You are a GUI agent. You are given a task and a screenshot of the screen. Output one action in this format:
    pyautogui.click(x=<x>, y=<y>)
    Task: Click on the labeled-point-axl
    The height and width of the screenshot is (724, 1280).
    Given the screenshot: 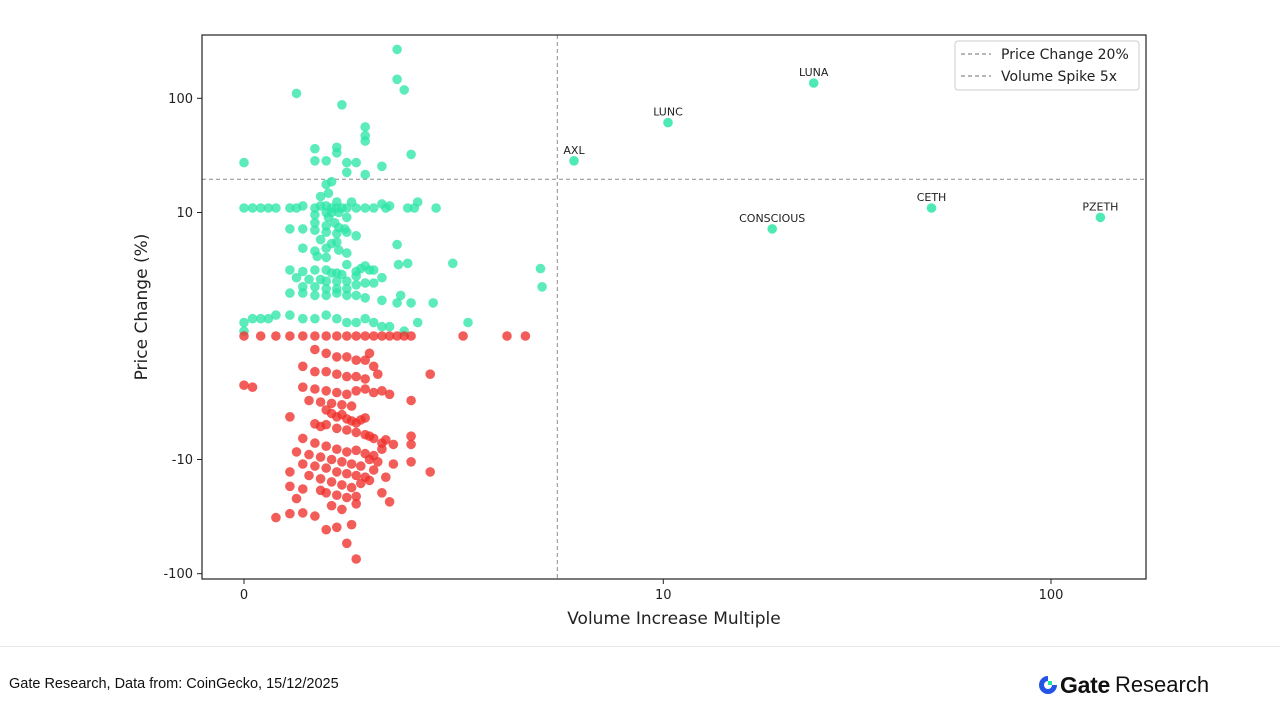 What is the action you would take?
    pyautogui.click(x=574, y=161)
    